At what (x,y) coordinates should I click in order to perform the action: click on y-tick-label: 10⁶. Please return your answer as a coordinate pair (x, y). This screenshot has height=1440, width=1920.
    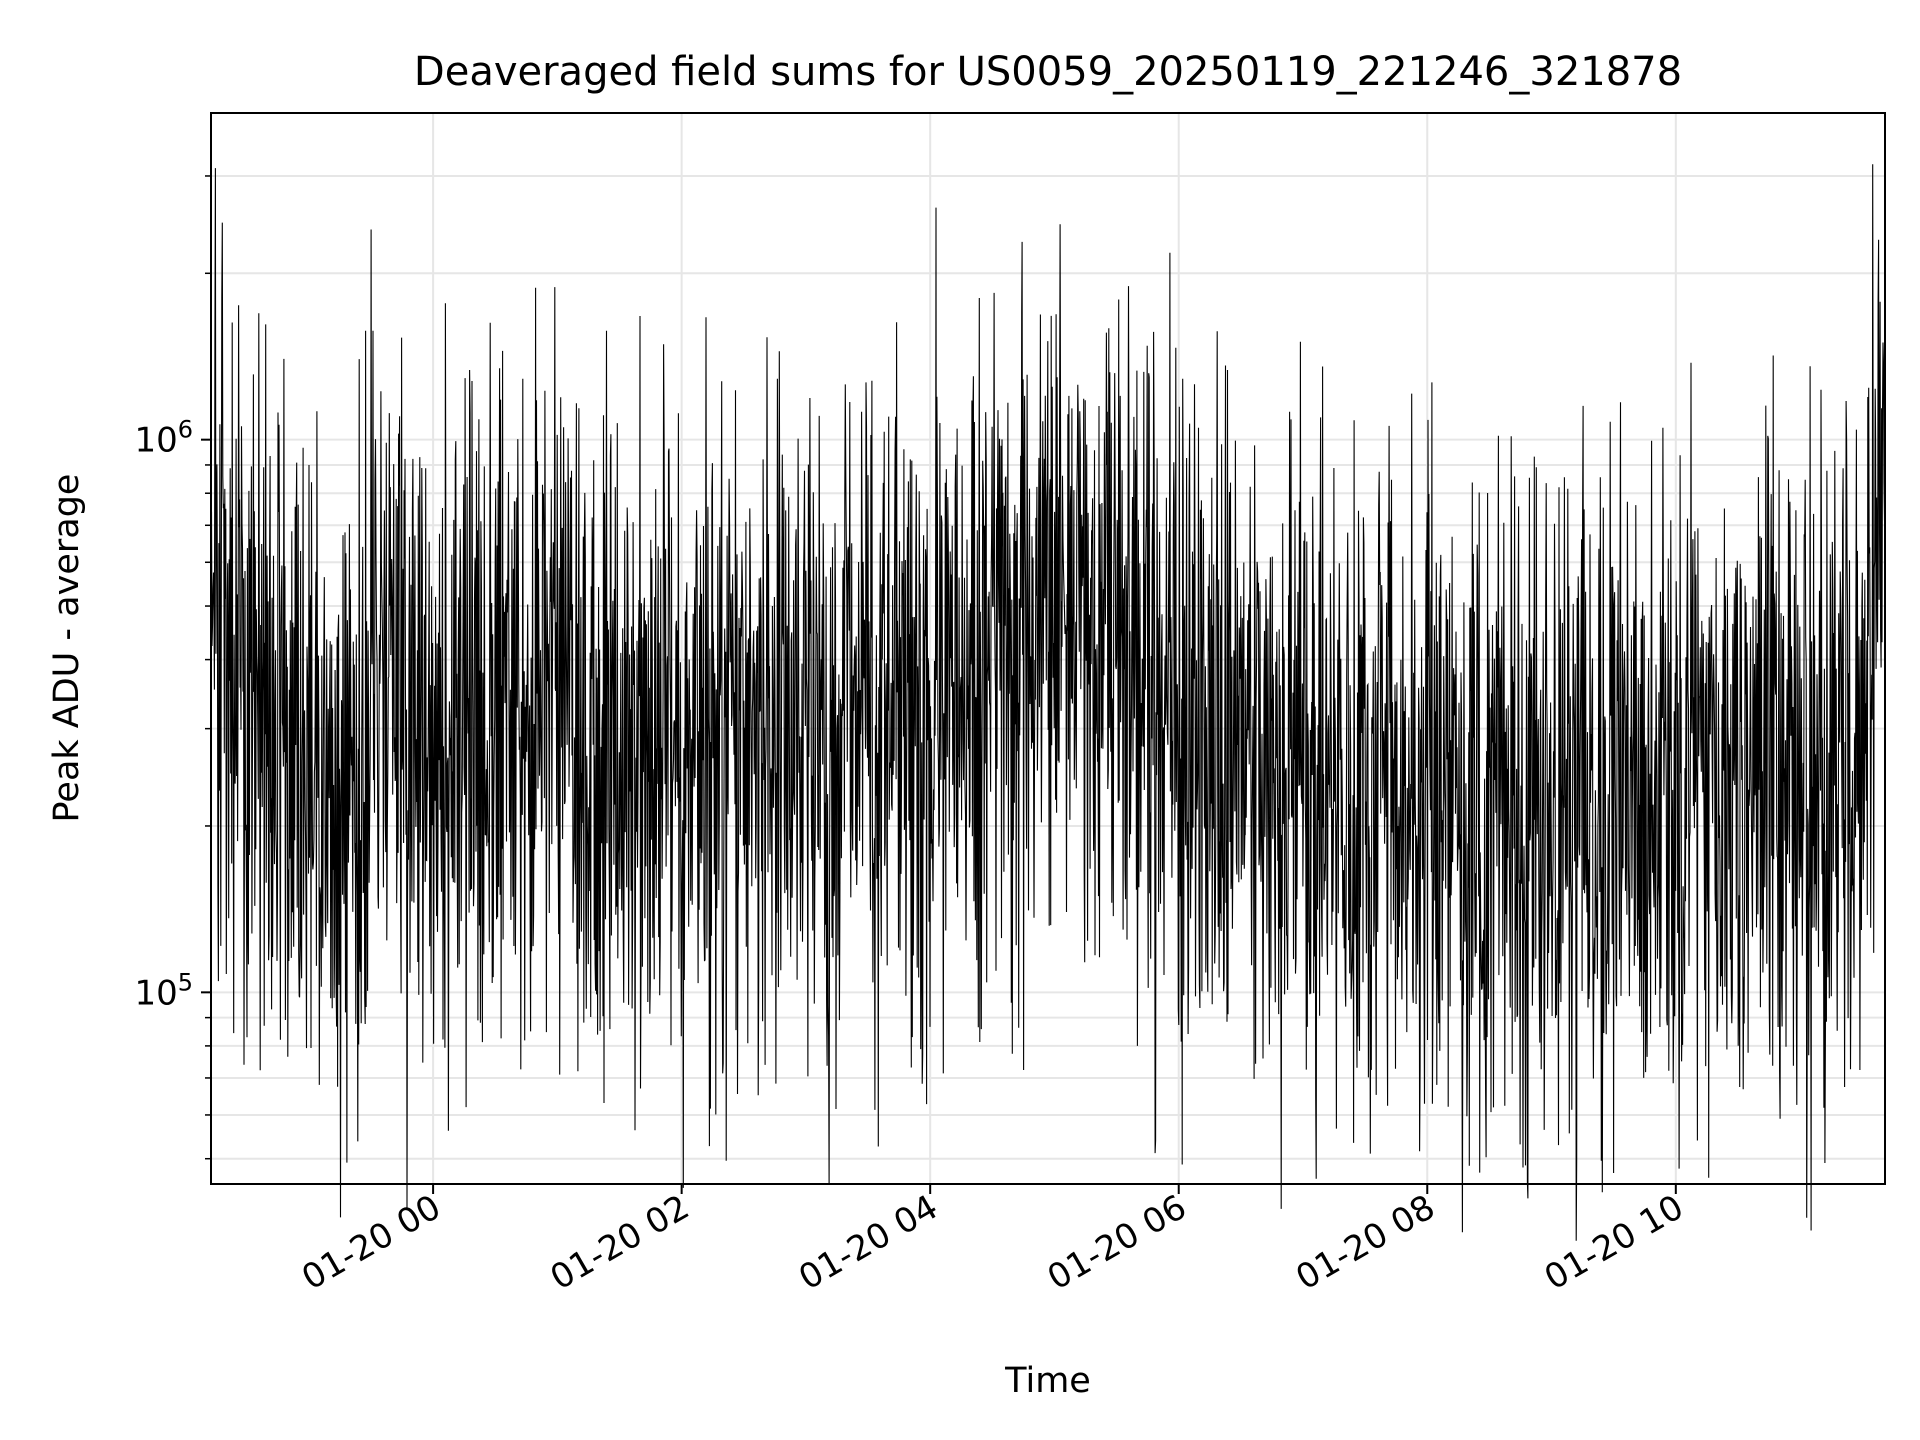
    Looking at the image, I should click on (163, 438).